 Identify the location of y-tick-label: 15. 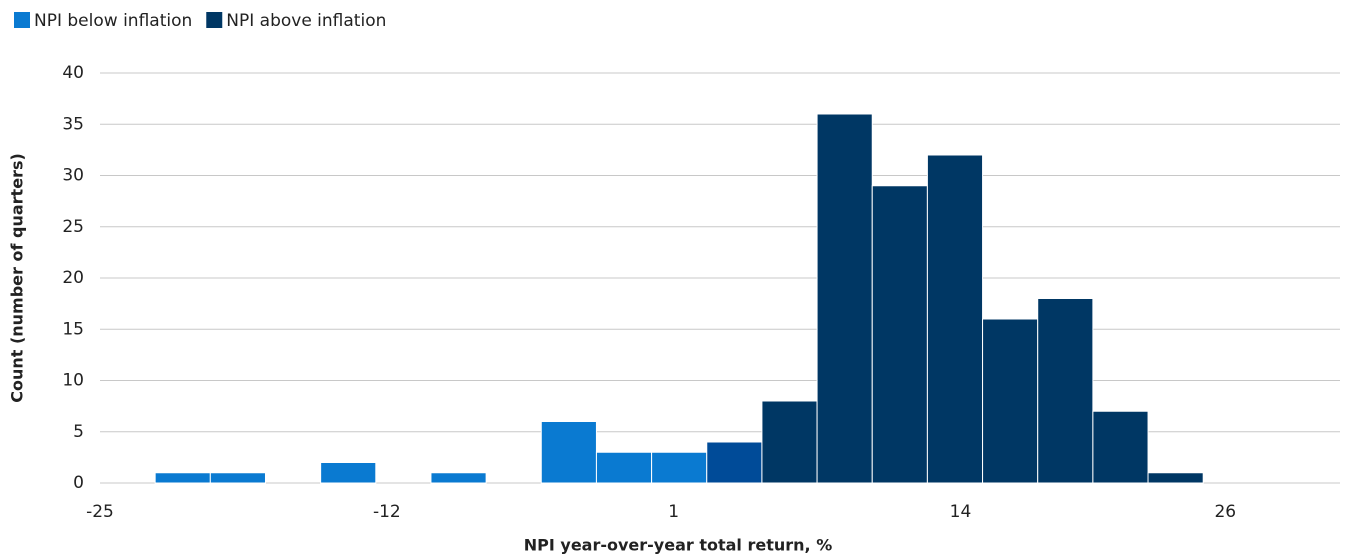
(73, 329).